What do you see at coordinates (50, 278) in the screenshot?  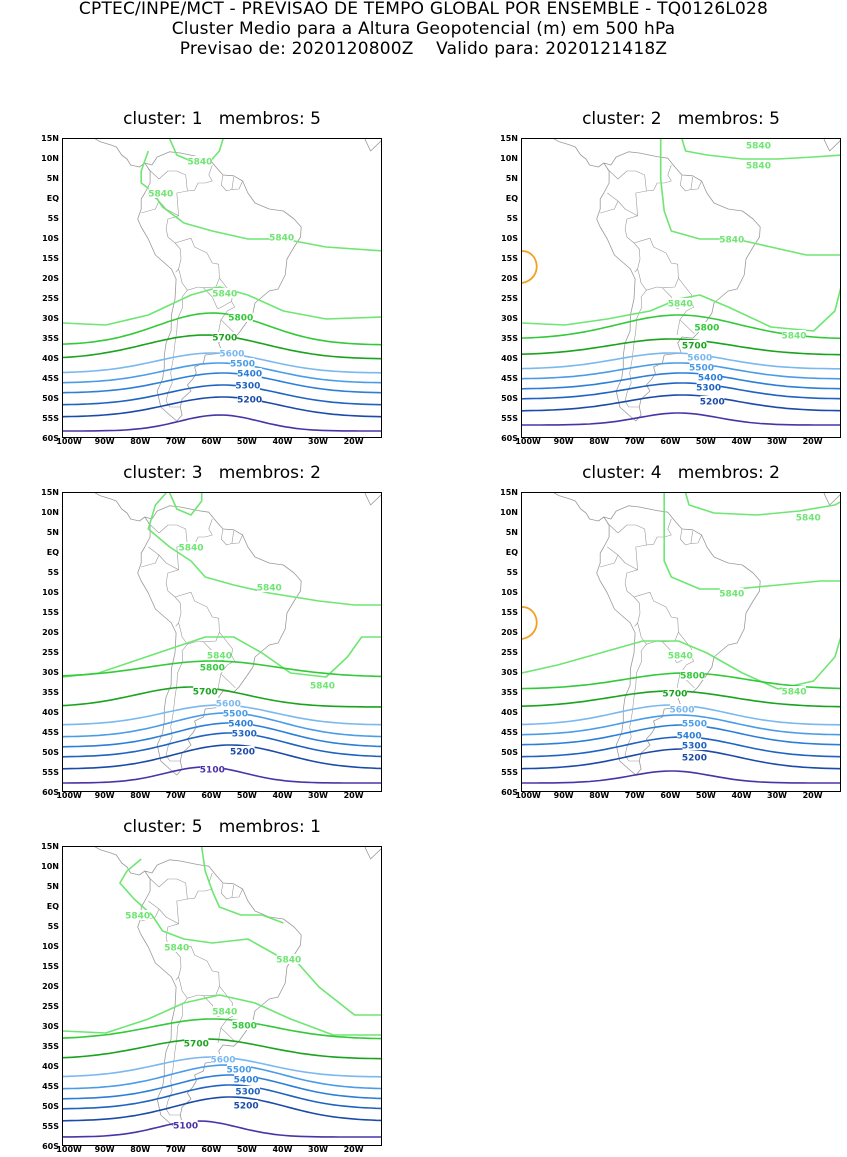 I see `lat-tick-label: 20S` at bounding box center [50, 278].